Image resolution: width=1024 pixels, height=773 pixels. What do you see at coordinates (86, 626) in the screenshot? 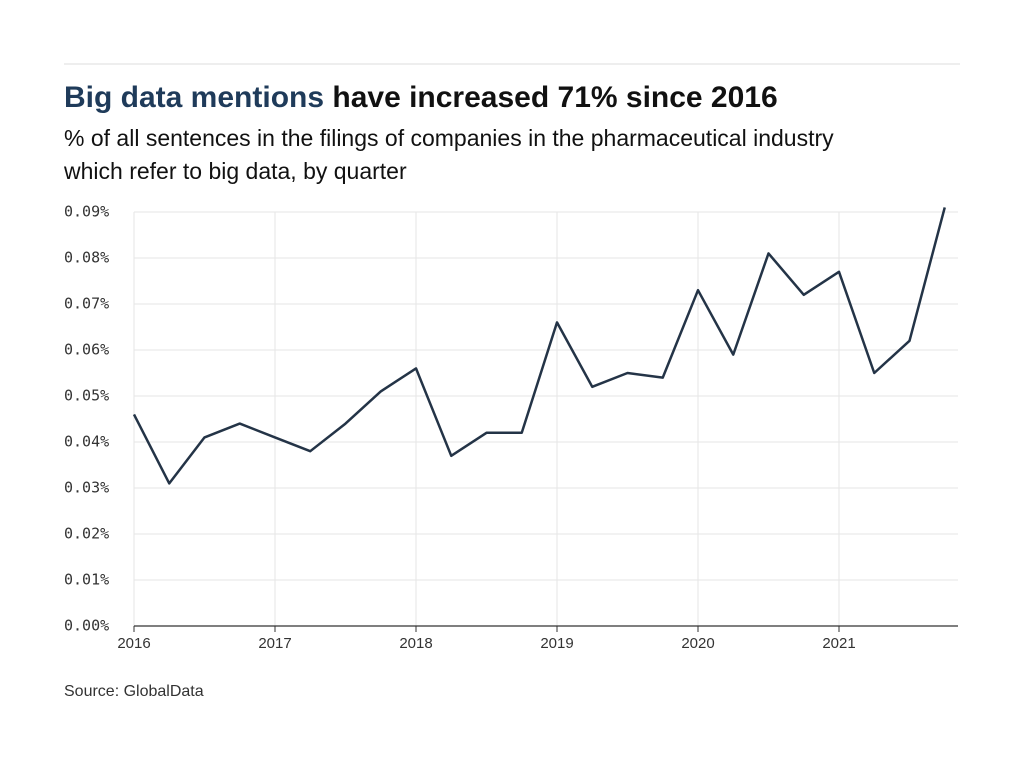
I see `y-tick-label: 0.00%` at bounding box center [86, 626].